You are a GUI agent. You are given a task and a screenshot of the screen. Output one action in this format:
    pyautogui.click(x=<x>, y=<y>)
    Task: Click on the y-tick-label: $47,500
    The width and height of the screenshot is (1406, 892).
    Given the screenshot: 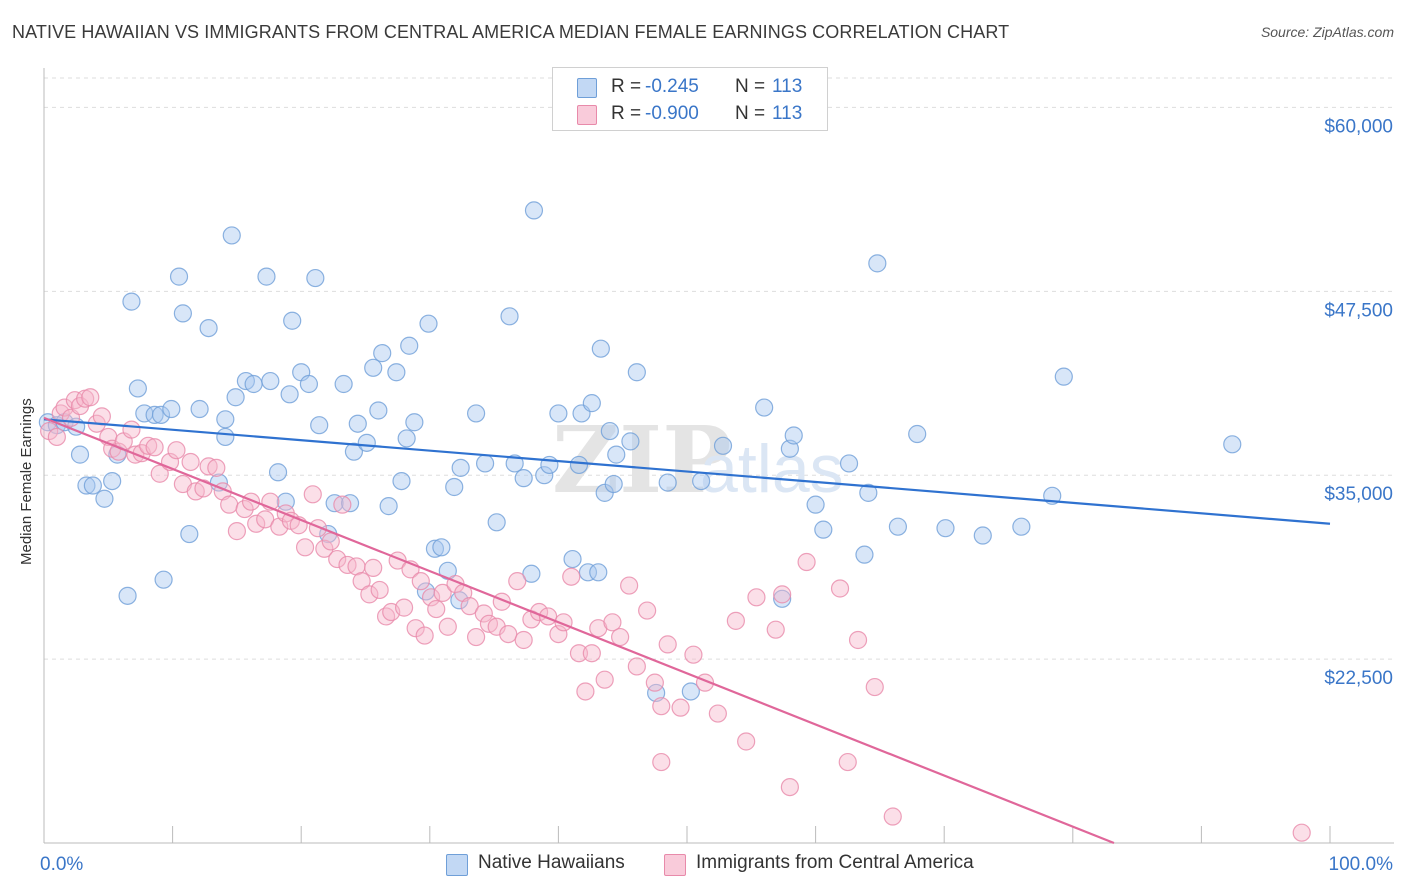 What is the action you would take?
    pyautogui.click(x=1358, y=310)
    